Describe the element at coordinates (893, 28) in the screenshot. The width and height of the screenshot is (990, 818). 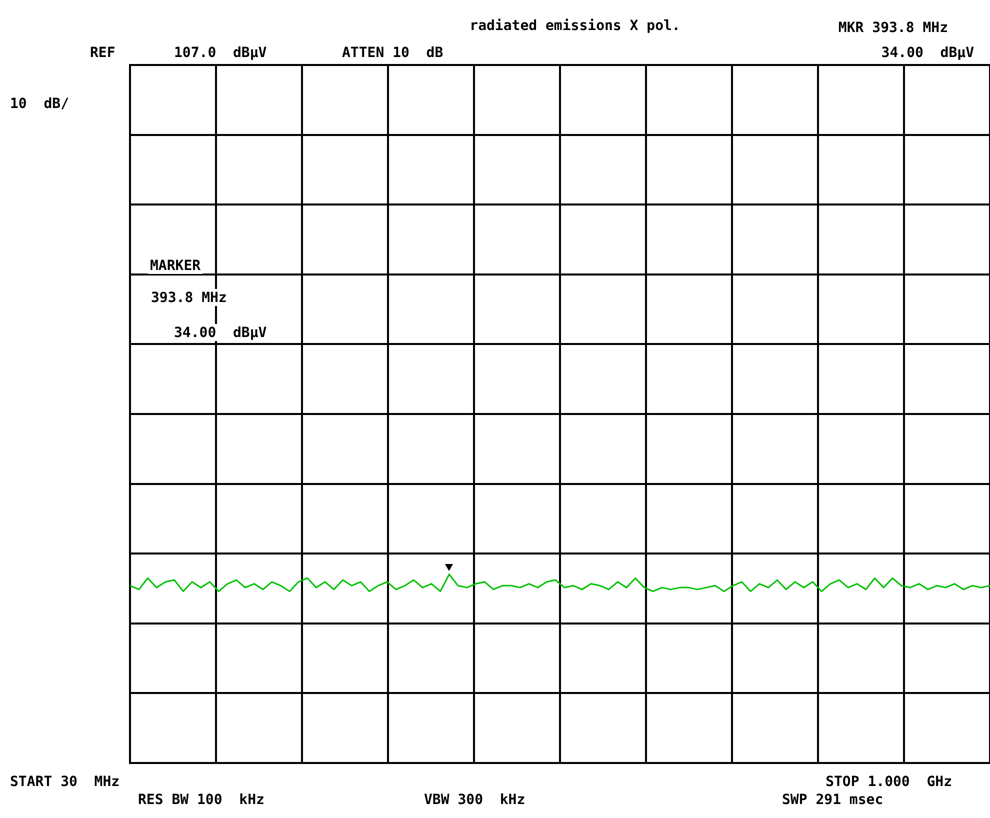
I see `text: MKR 393.8 MHz` at that location.